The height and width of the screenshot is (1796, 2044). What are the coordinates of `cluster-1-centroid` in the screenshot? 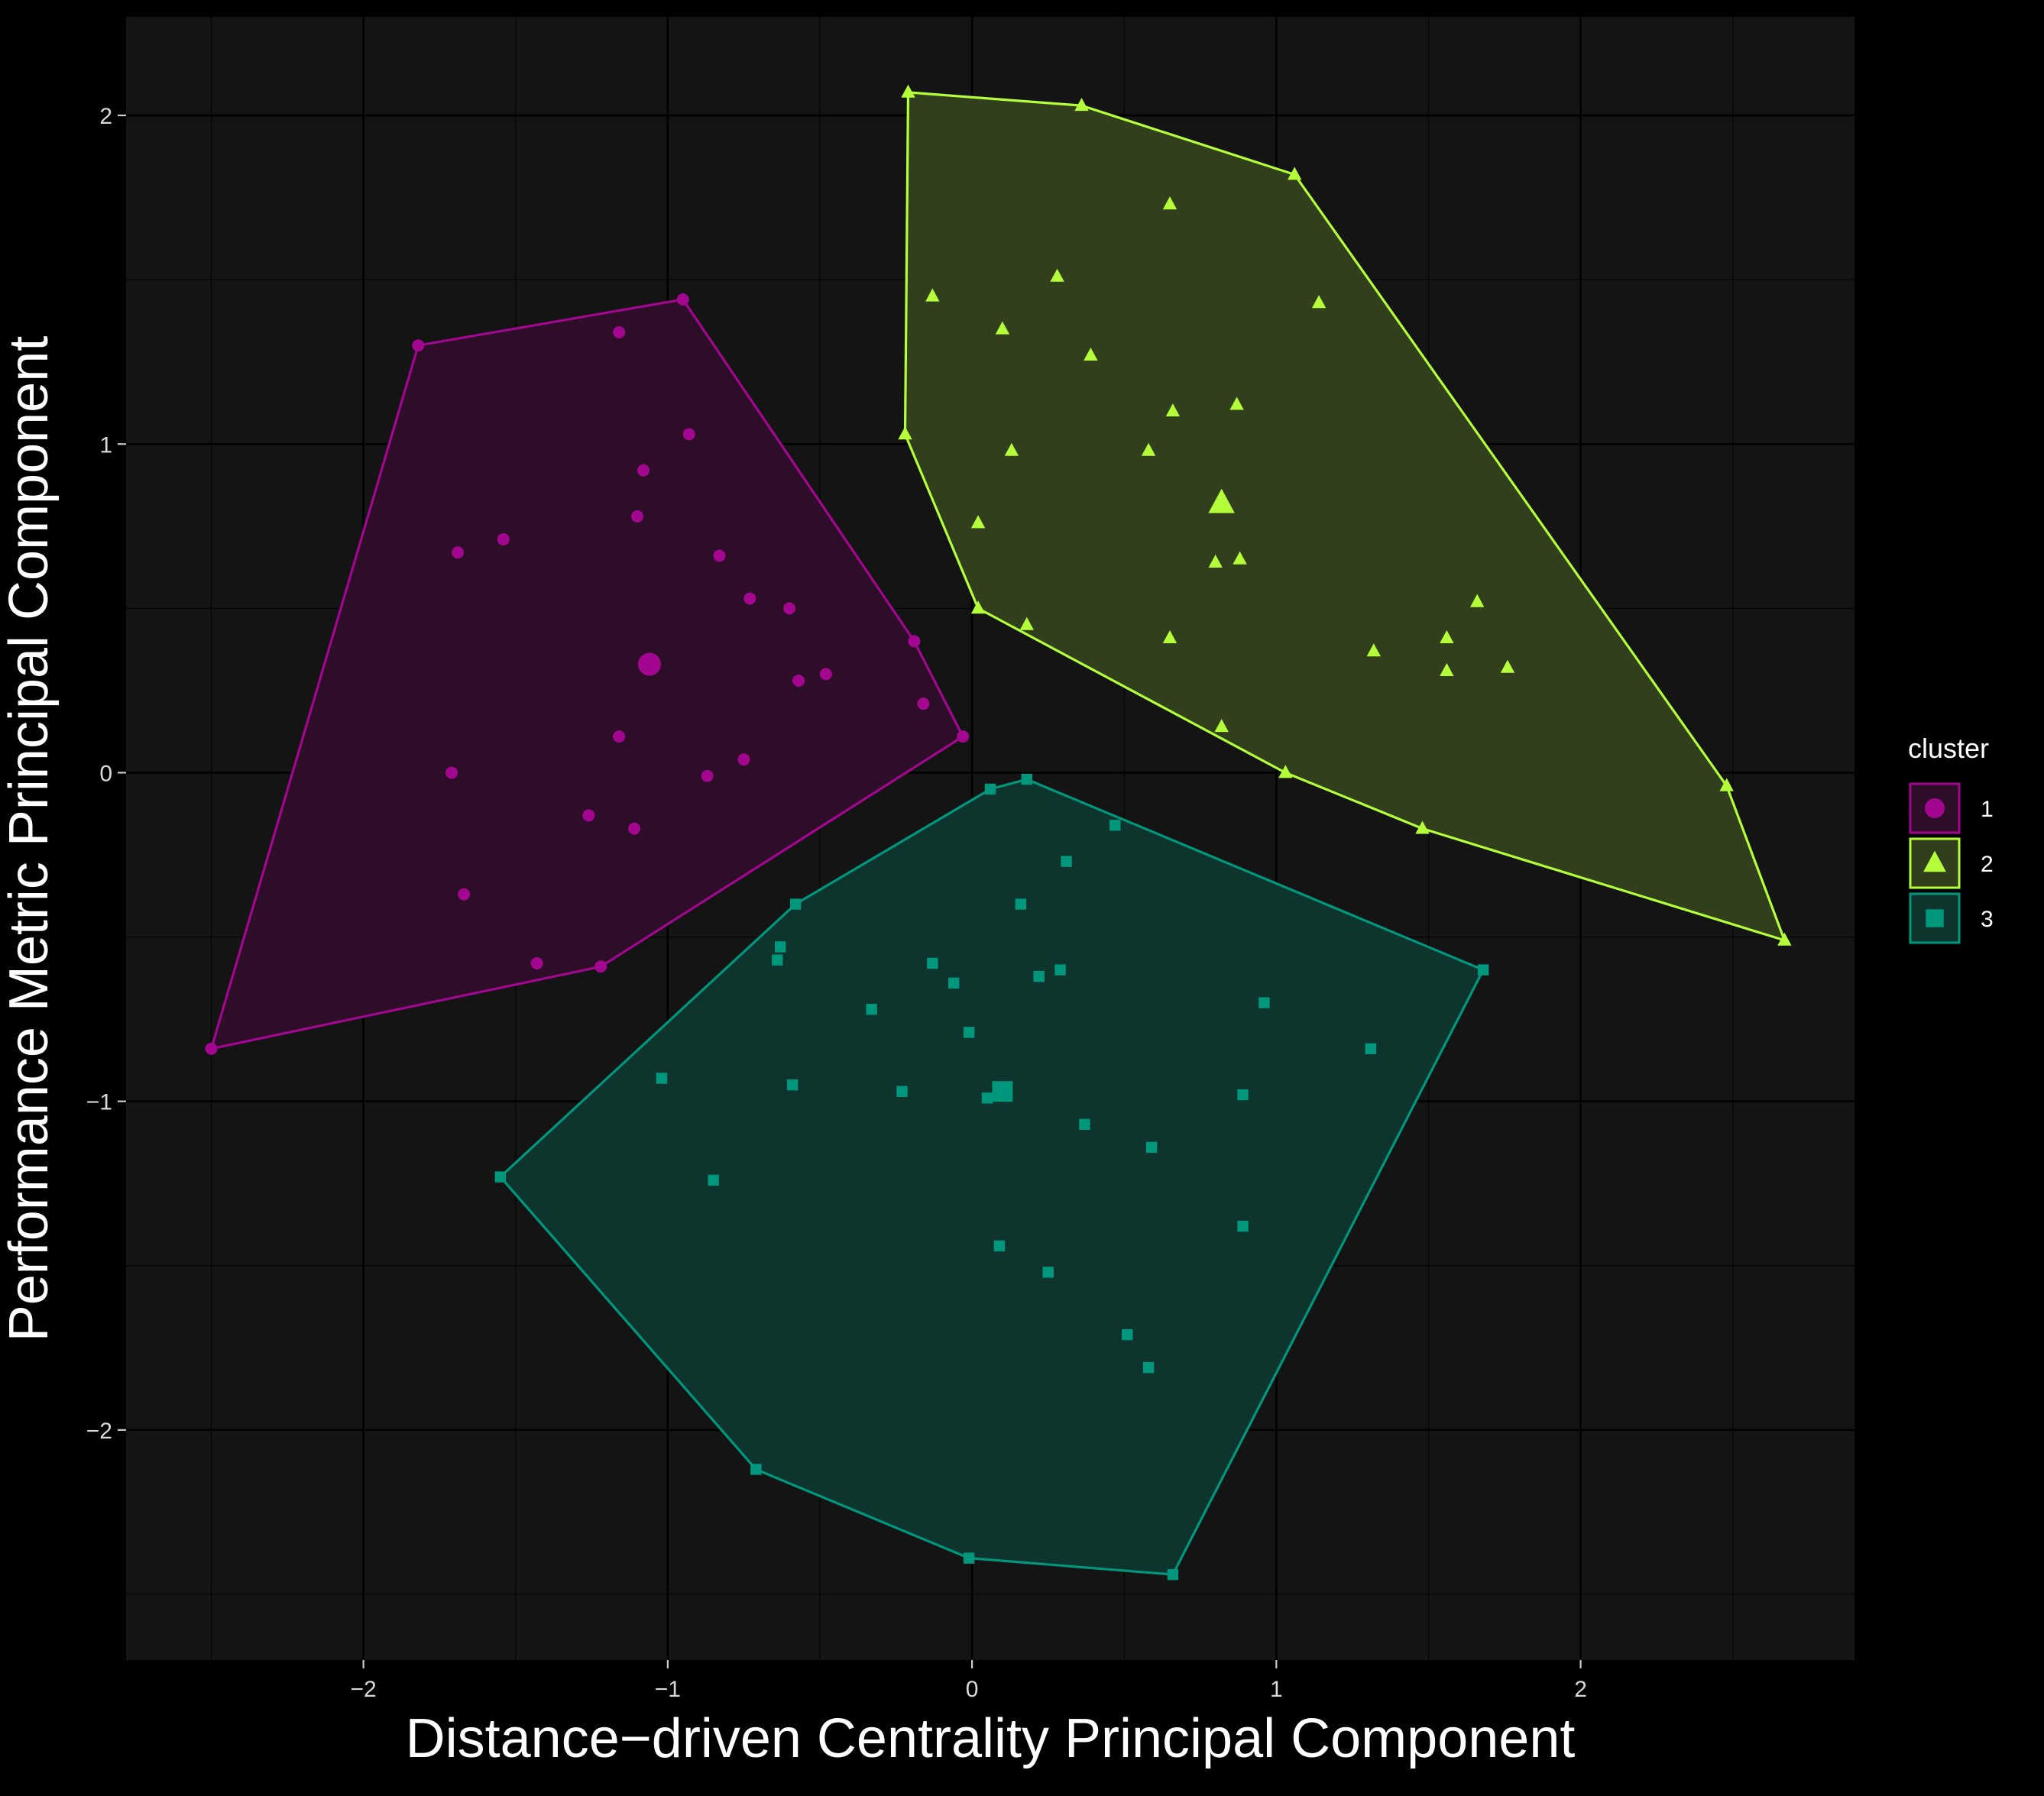 It's located at (649, 664).